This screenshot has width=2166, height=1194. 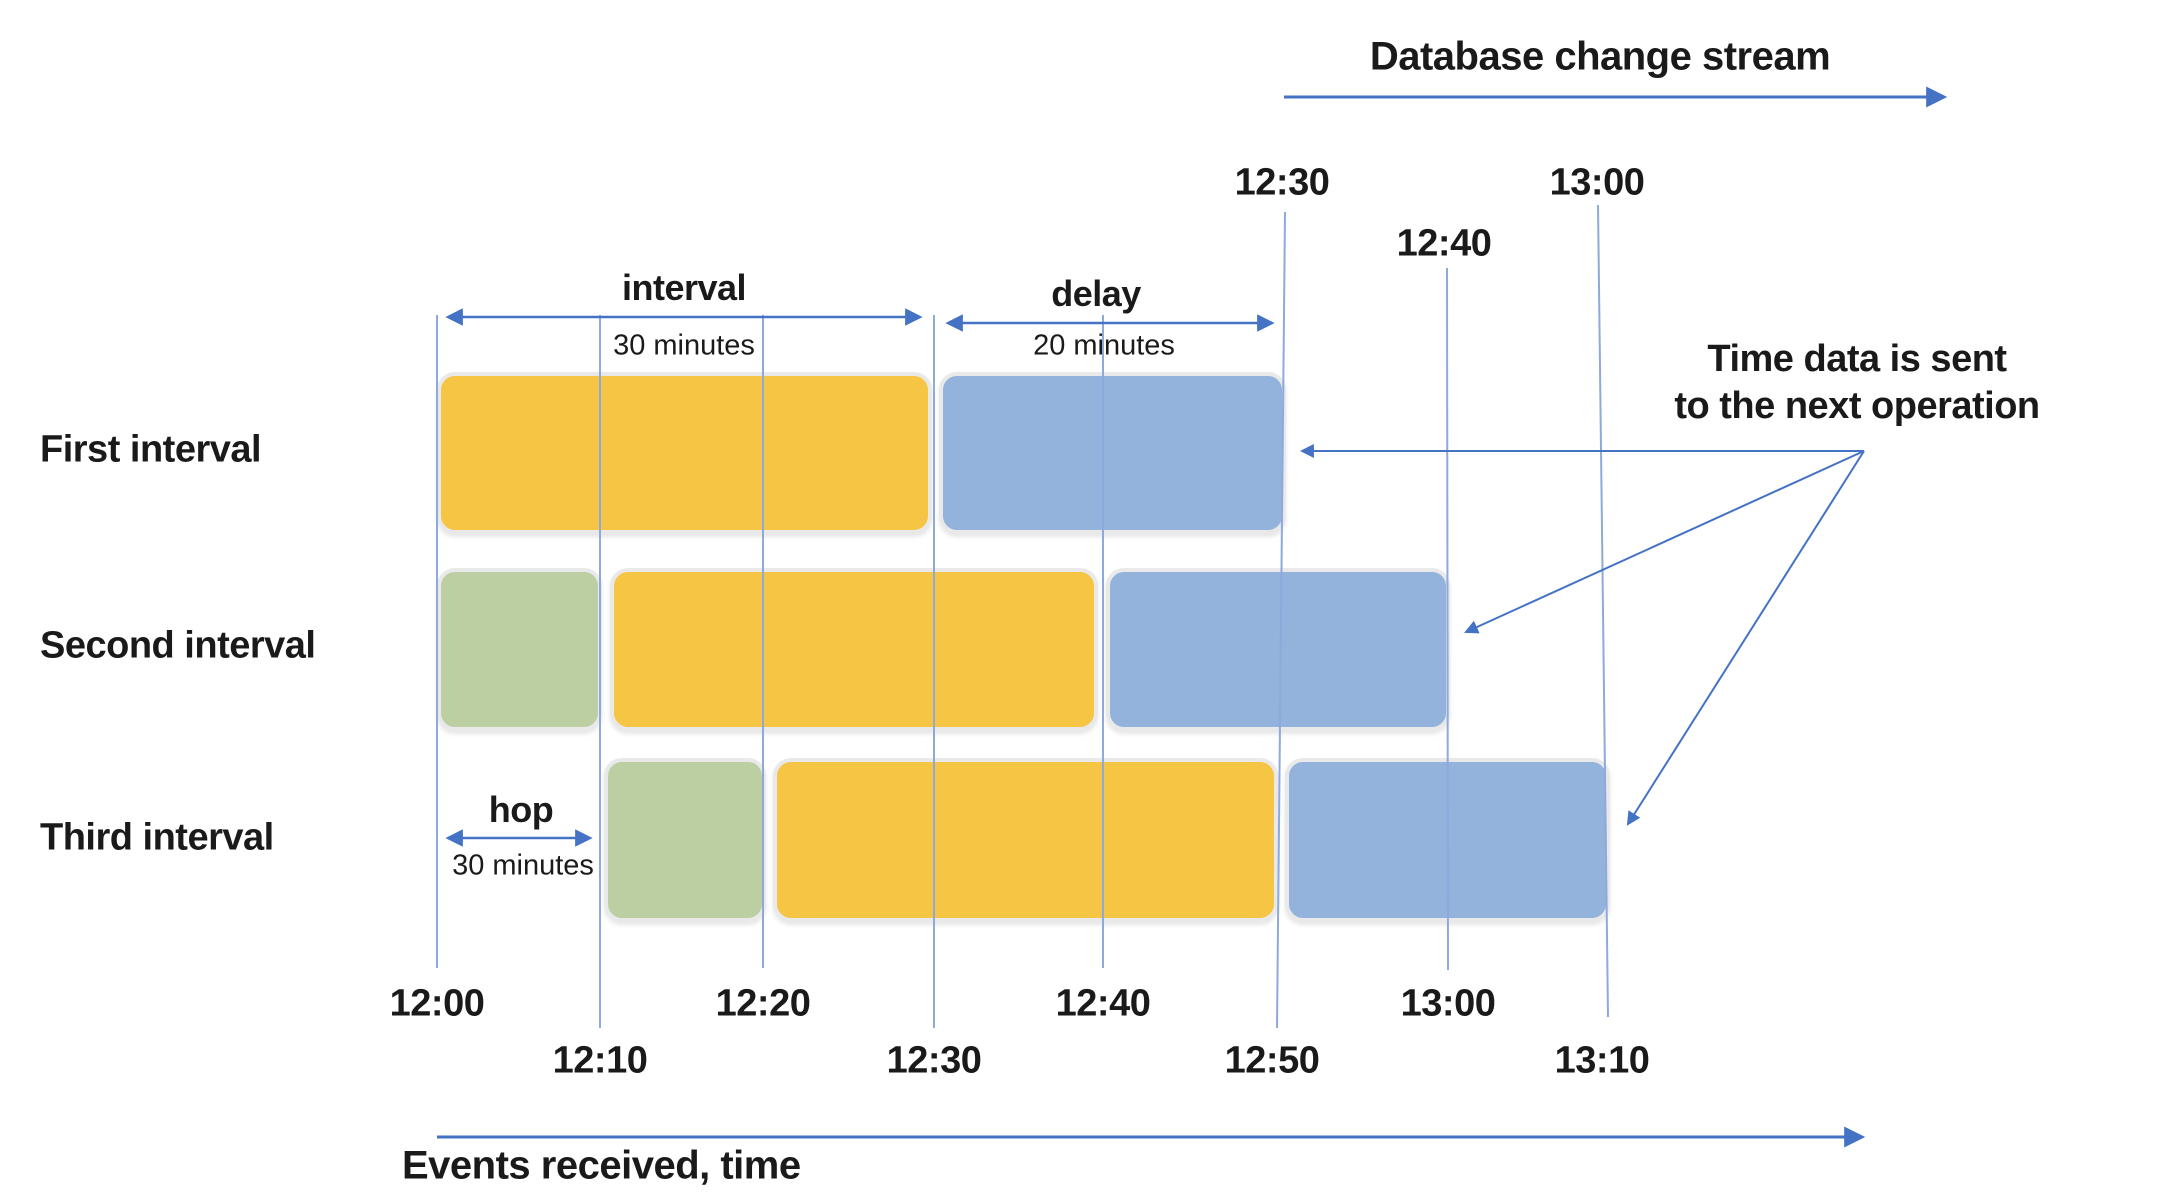 I want to click on interval-label: interval, so click(x=684, y=287).